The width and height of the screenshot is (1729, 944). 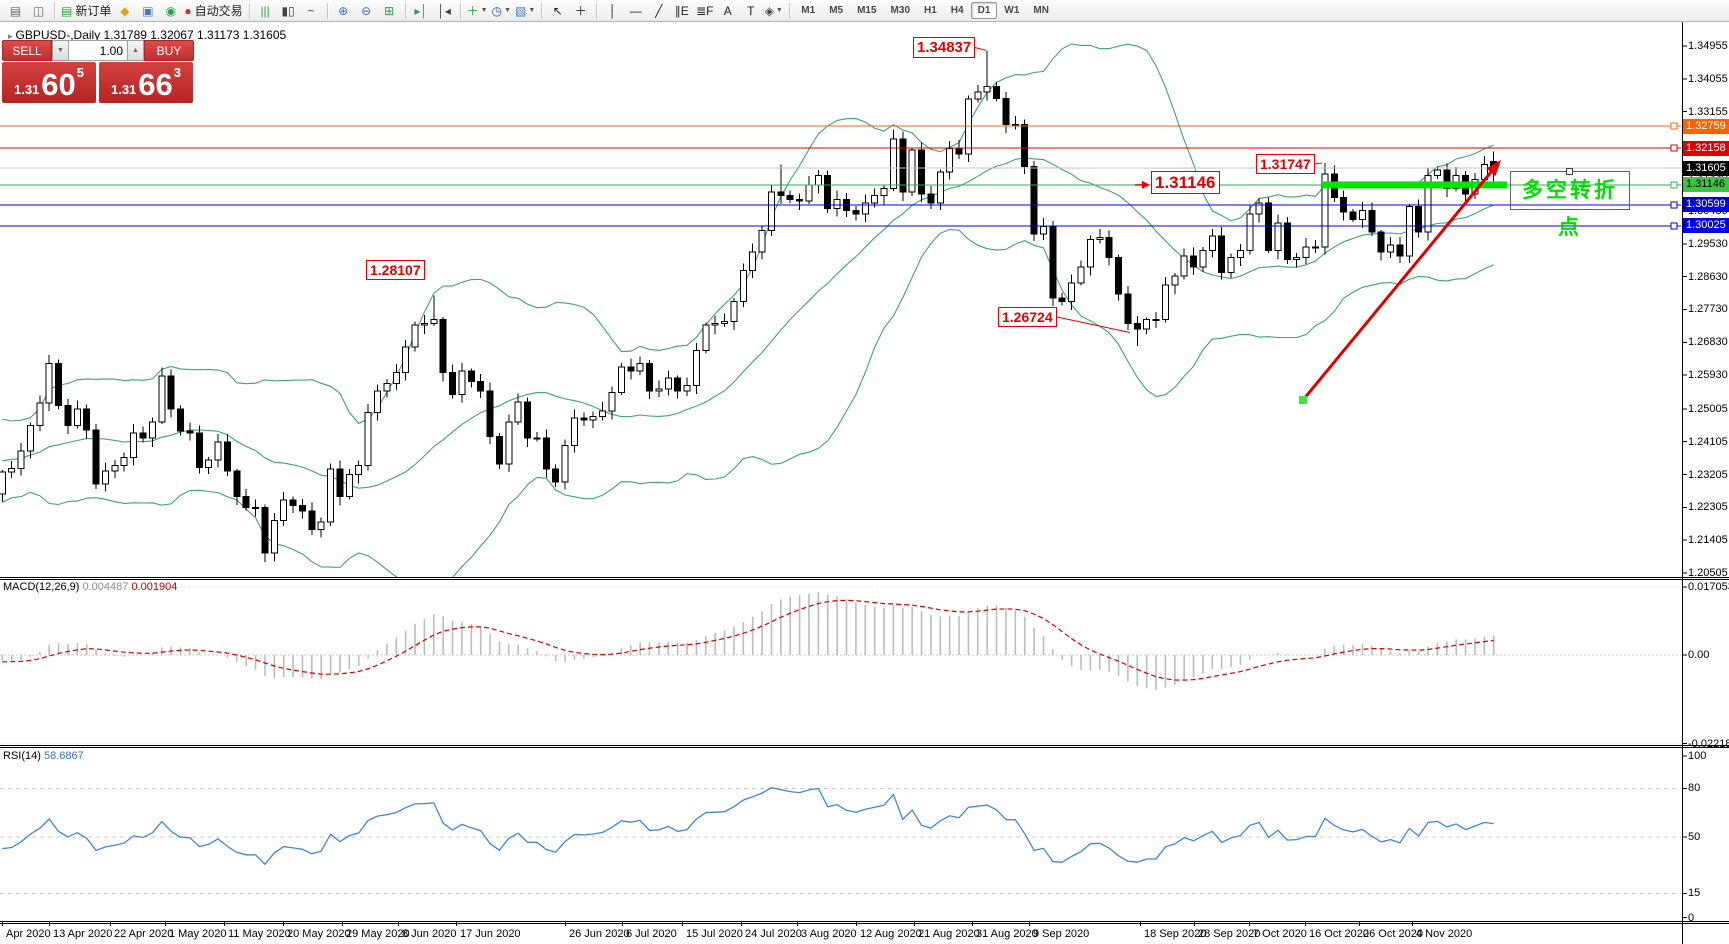 What do you see at coordinates (67, 10) in the screenshot?
I see `new-order-icon: ▤` at bounding box center [67, 10].